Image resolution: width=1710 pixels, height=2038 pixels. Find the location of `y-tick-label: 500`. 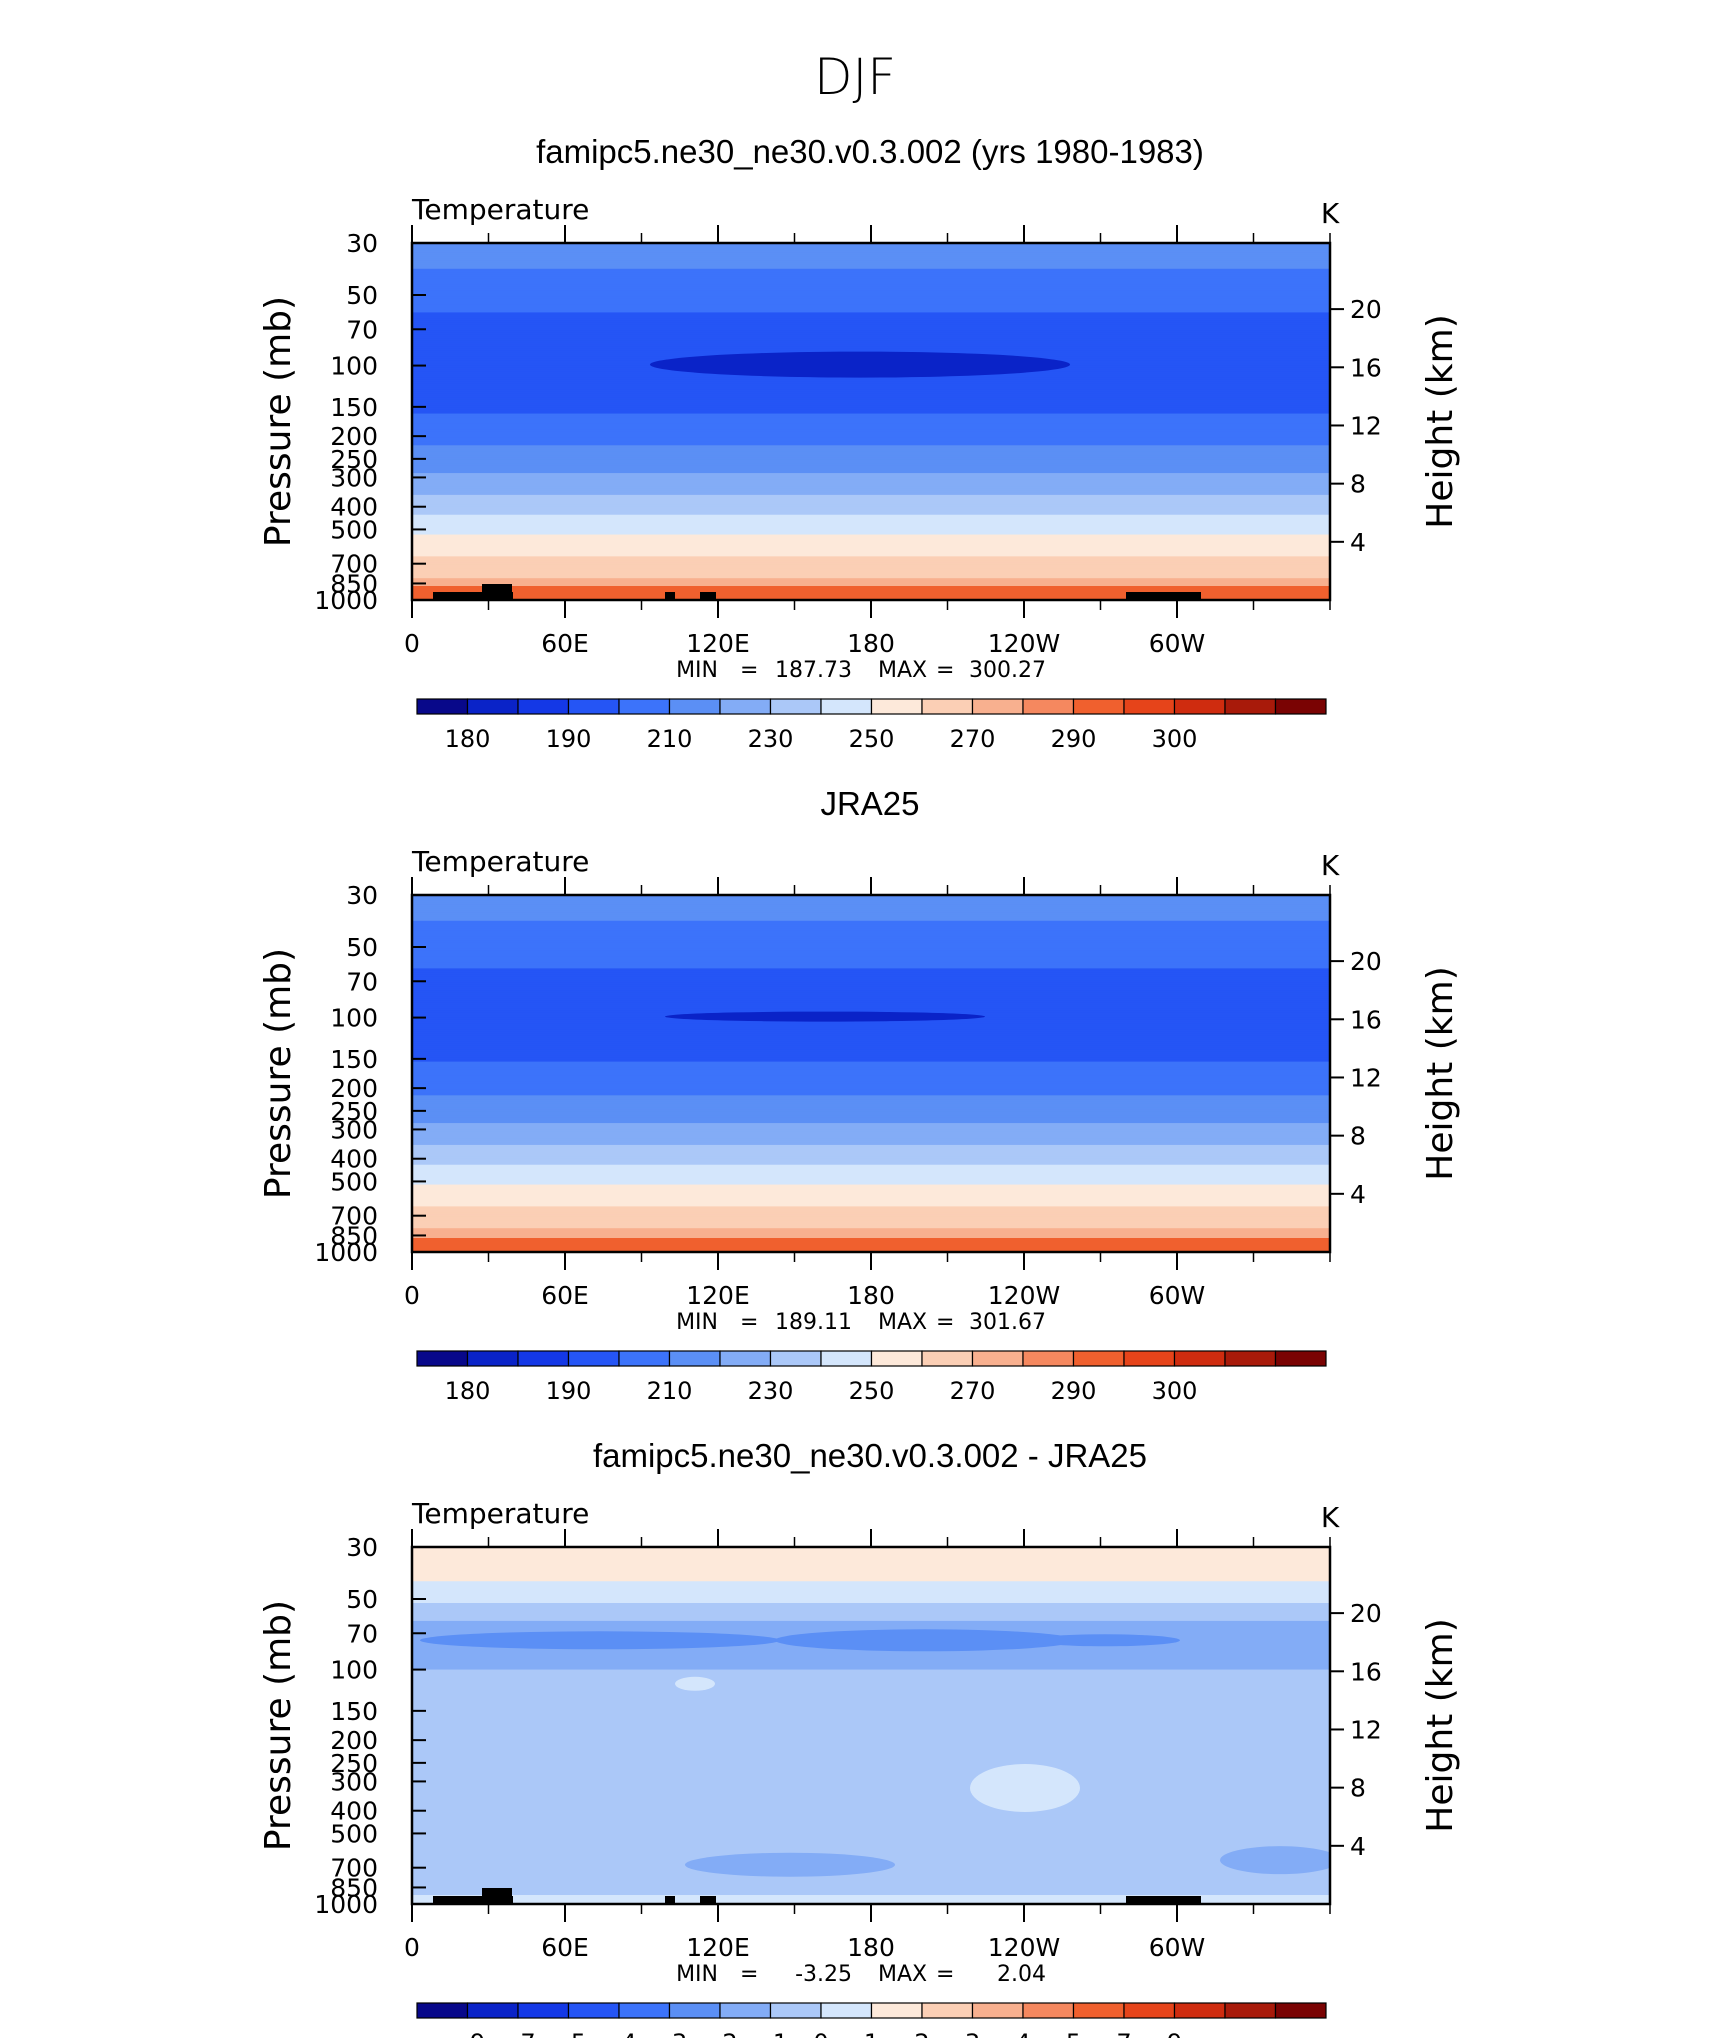

y-tick-label: 500 is located at coordinates (354, 1181).